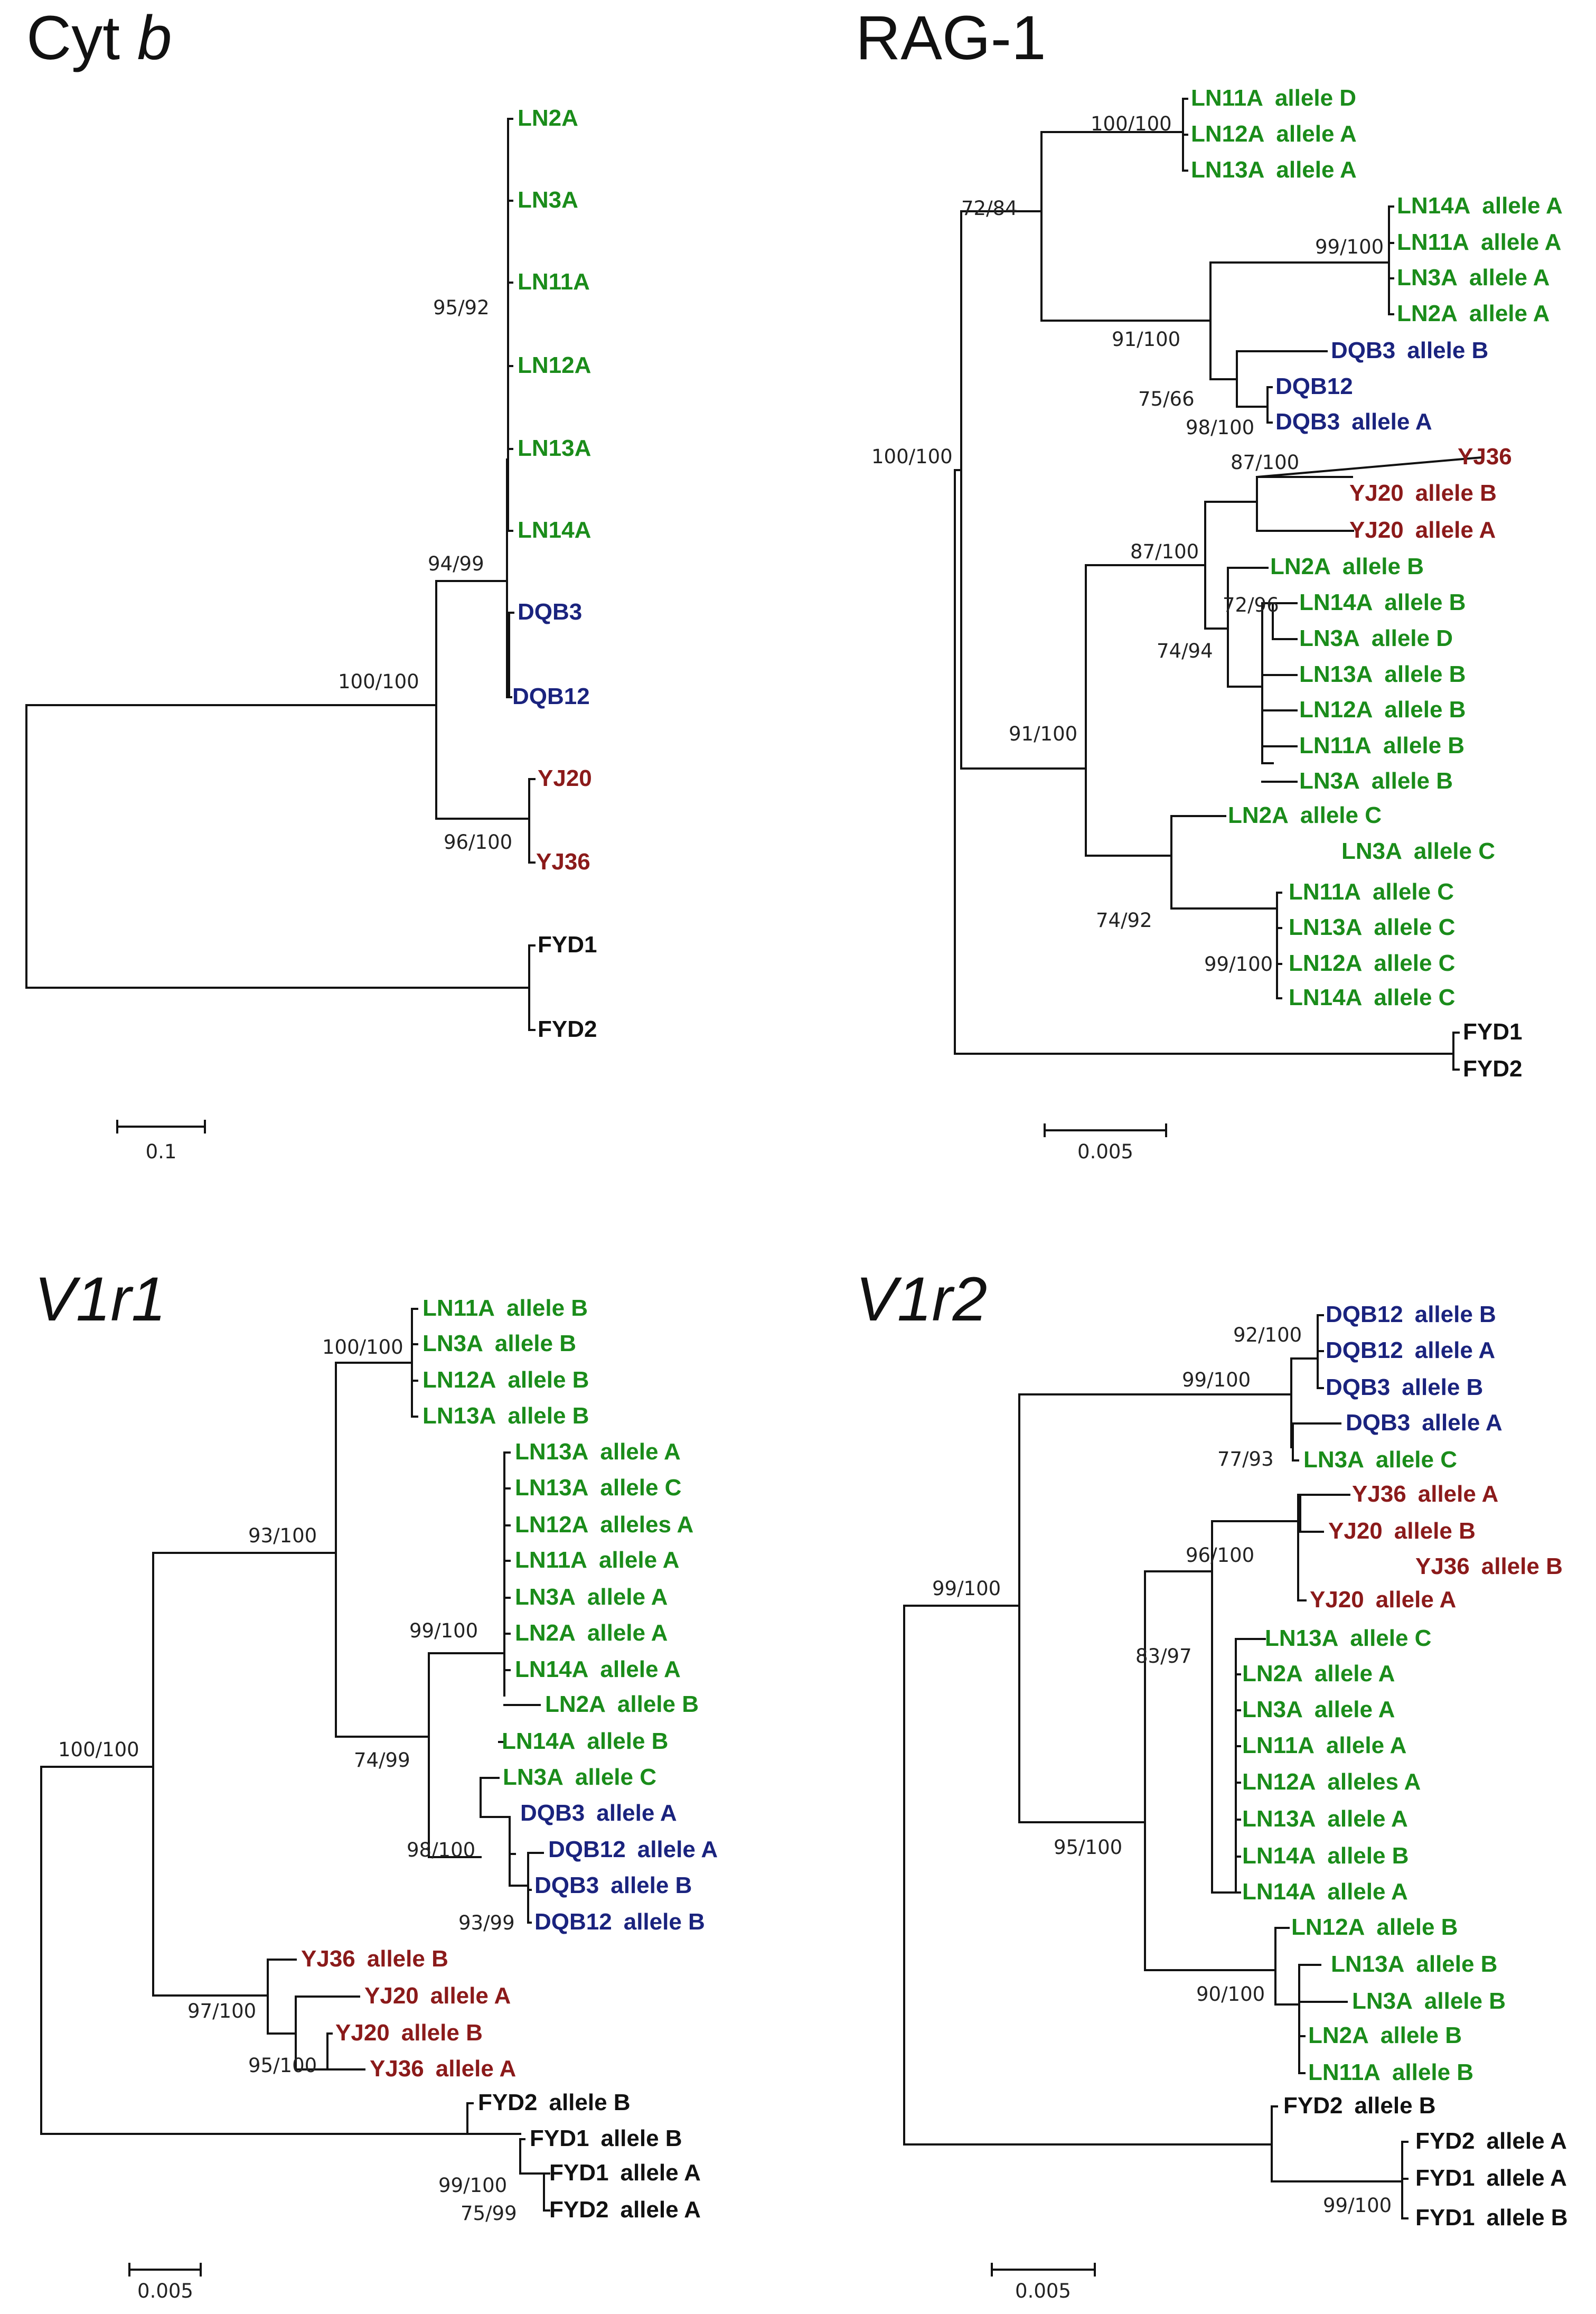 Image resolution: width=1596 pixels, height=2314 pixels. I want to click on taxon-label: YJ20, so click(565, 778).